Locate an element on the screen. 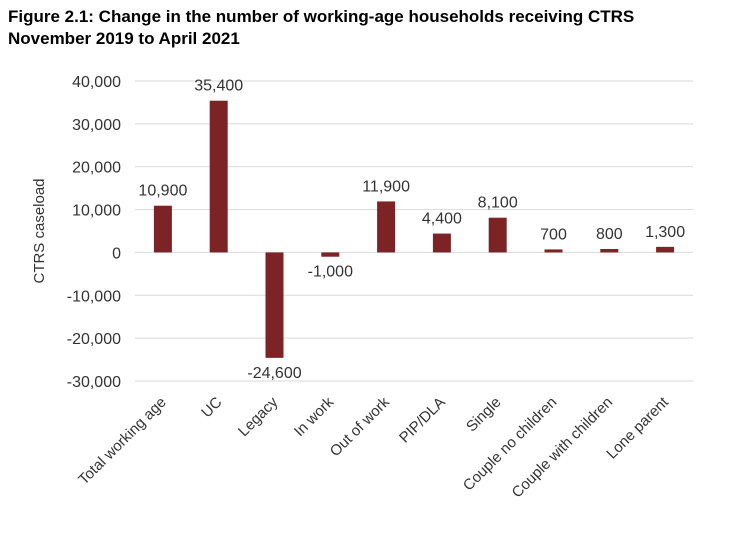  data-label: 700 is located at coordinates (553, 234).